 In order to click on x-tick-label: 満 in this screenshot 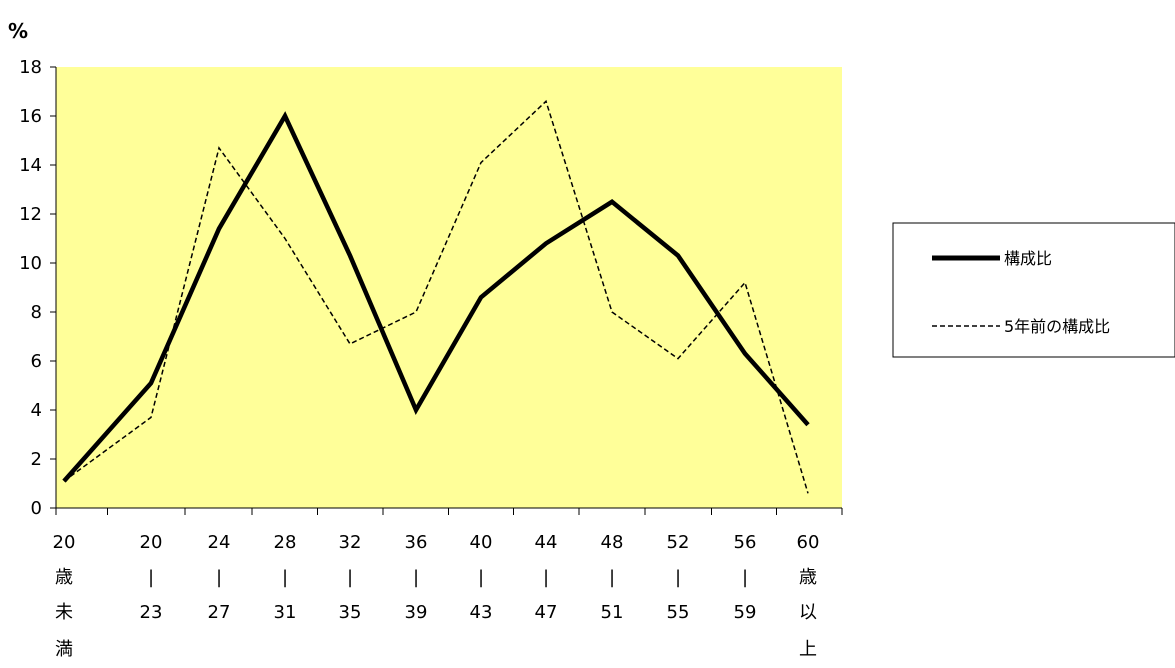, I will do `click(64, 649)`.